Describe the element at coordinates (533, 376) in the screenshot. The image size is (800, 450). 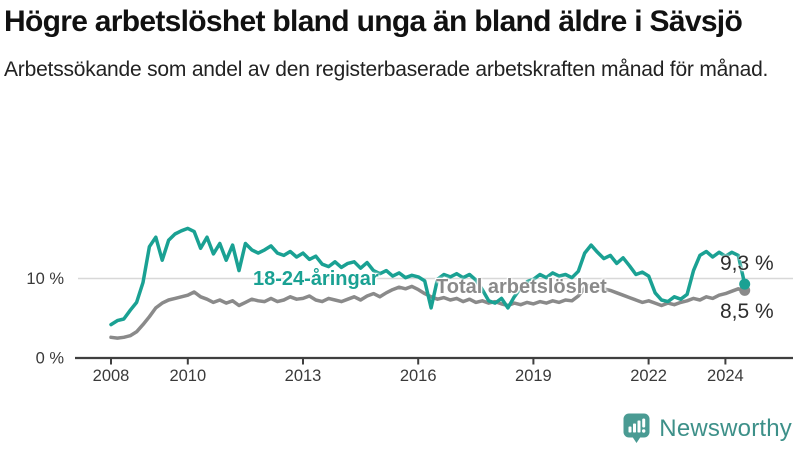
I see `x-tick-label: 2019` at that location.